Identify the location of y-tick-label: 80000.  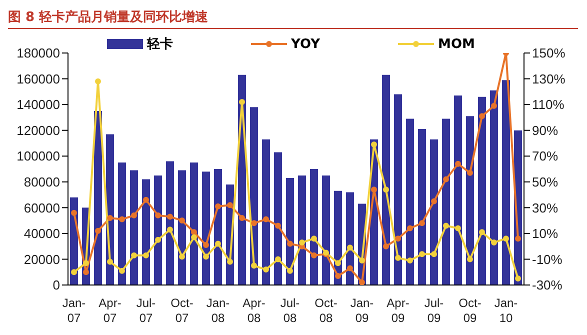
(42, 182).